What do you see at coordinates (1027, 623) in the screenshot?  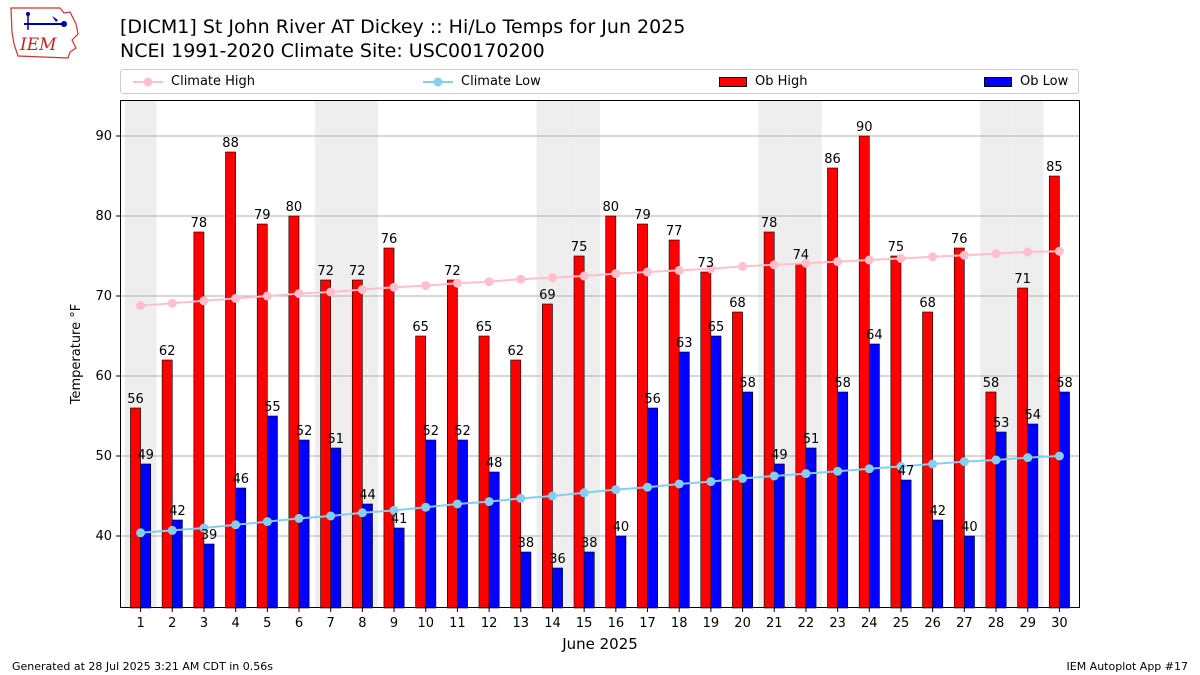 I see `x-tick-label: 29` at bounding box center [1027, 623].